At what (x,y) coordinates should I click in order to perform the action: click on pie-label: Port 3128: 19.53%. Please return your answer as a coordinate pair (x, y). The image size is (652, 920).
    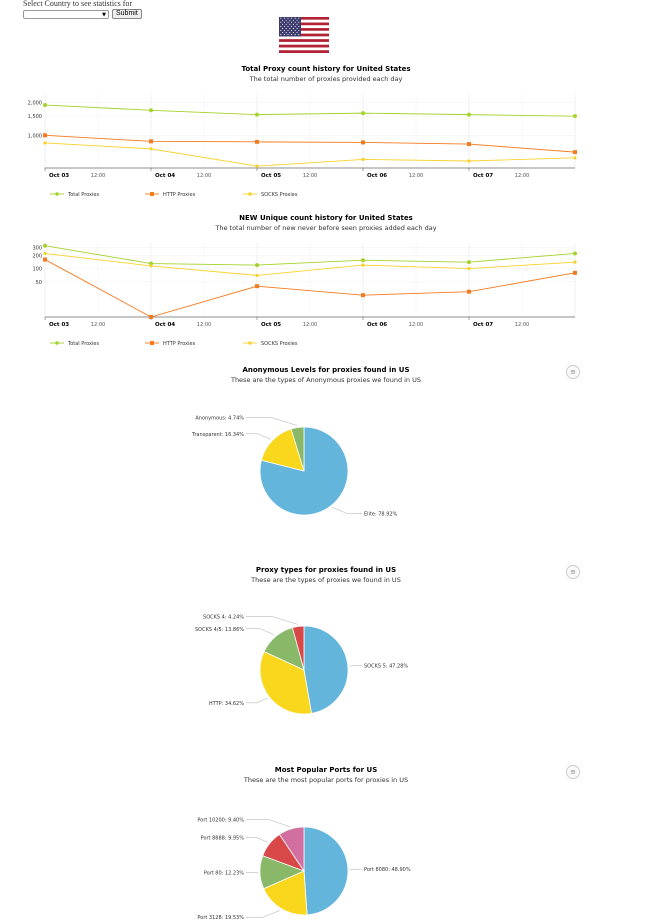
    Looking at the image, I should click on (220, 917).